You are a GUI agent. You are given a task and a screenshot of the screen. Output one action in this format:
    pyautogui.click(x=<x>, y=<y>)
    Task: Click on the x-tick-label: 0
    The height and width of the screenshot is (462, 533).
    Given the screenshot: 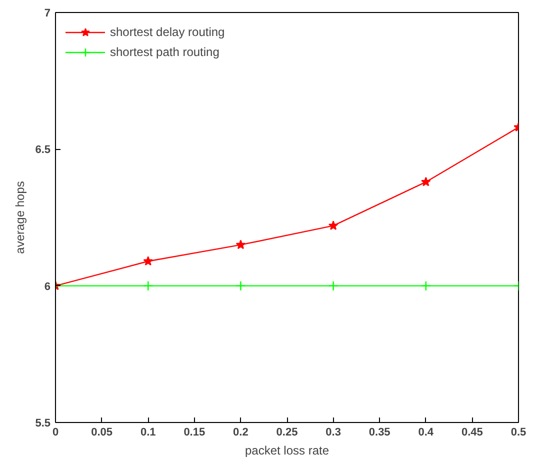 What is the action you would take?
    pyautogui.click(x=55, y=432)
    